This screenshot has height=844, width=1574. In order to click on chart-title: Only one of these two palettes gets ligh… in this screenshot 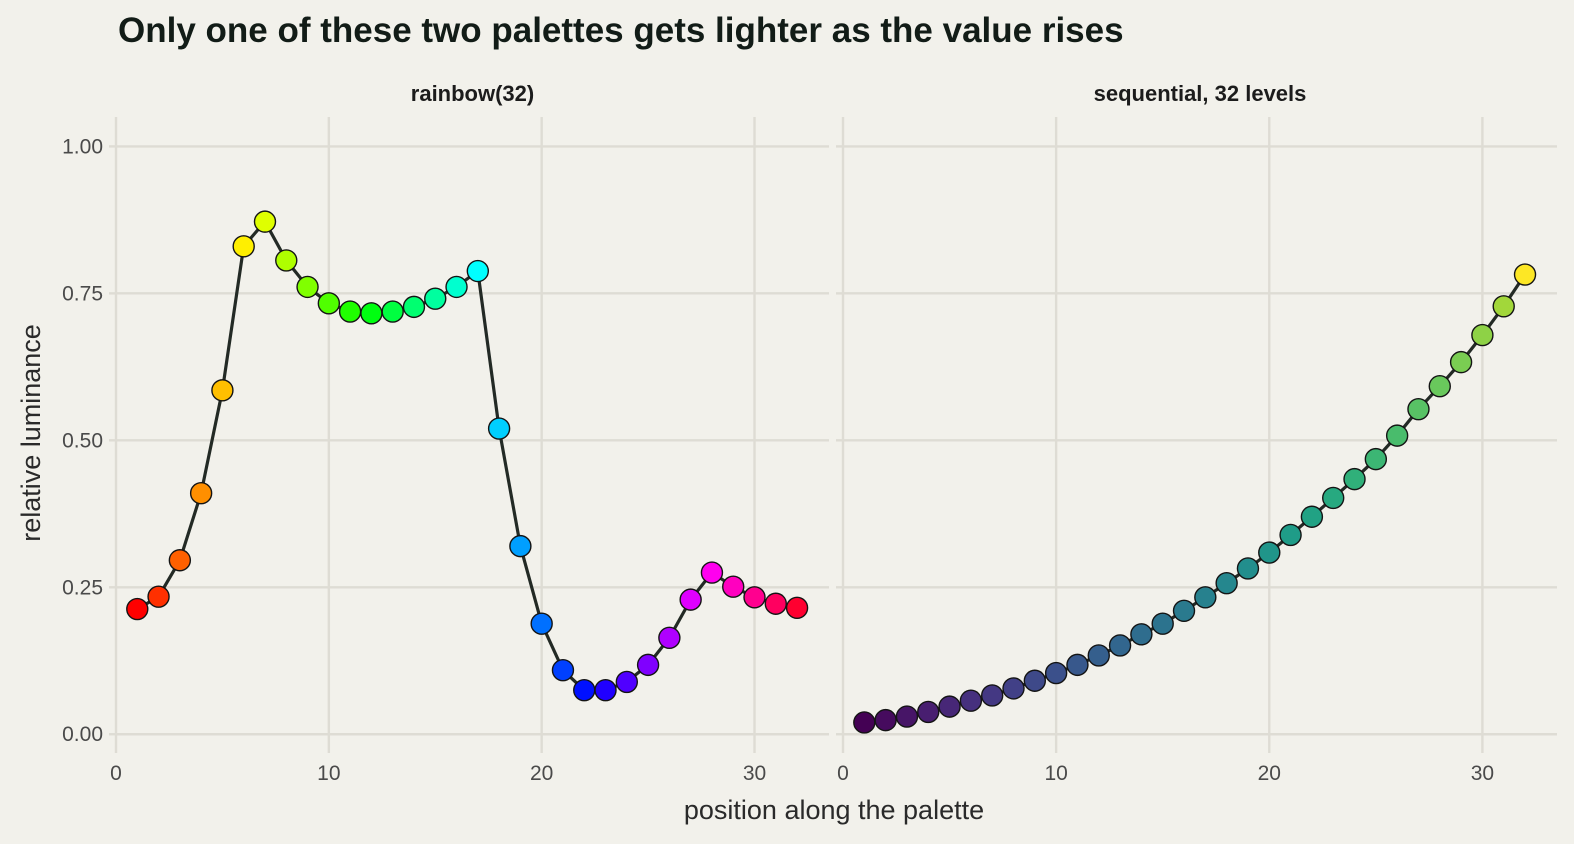, I will do `click(621, 30)`.